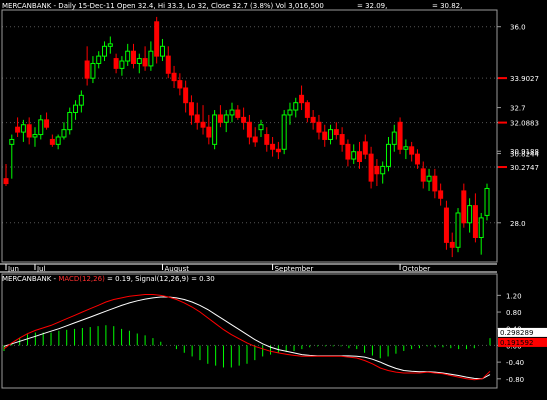  Describe the element at coordinates (524, 155) in the screenshot. I see `price-tick-label: 30.8244` at that location.